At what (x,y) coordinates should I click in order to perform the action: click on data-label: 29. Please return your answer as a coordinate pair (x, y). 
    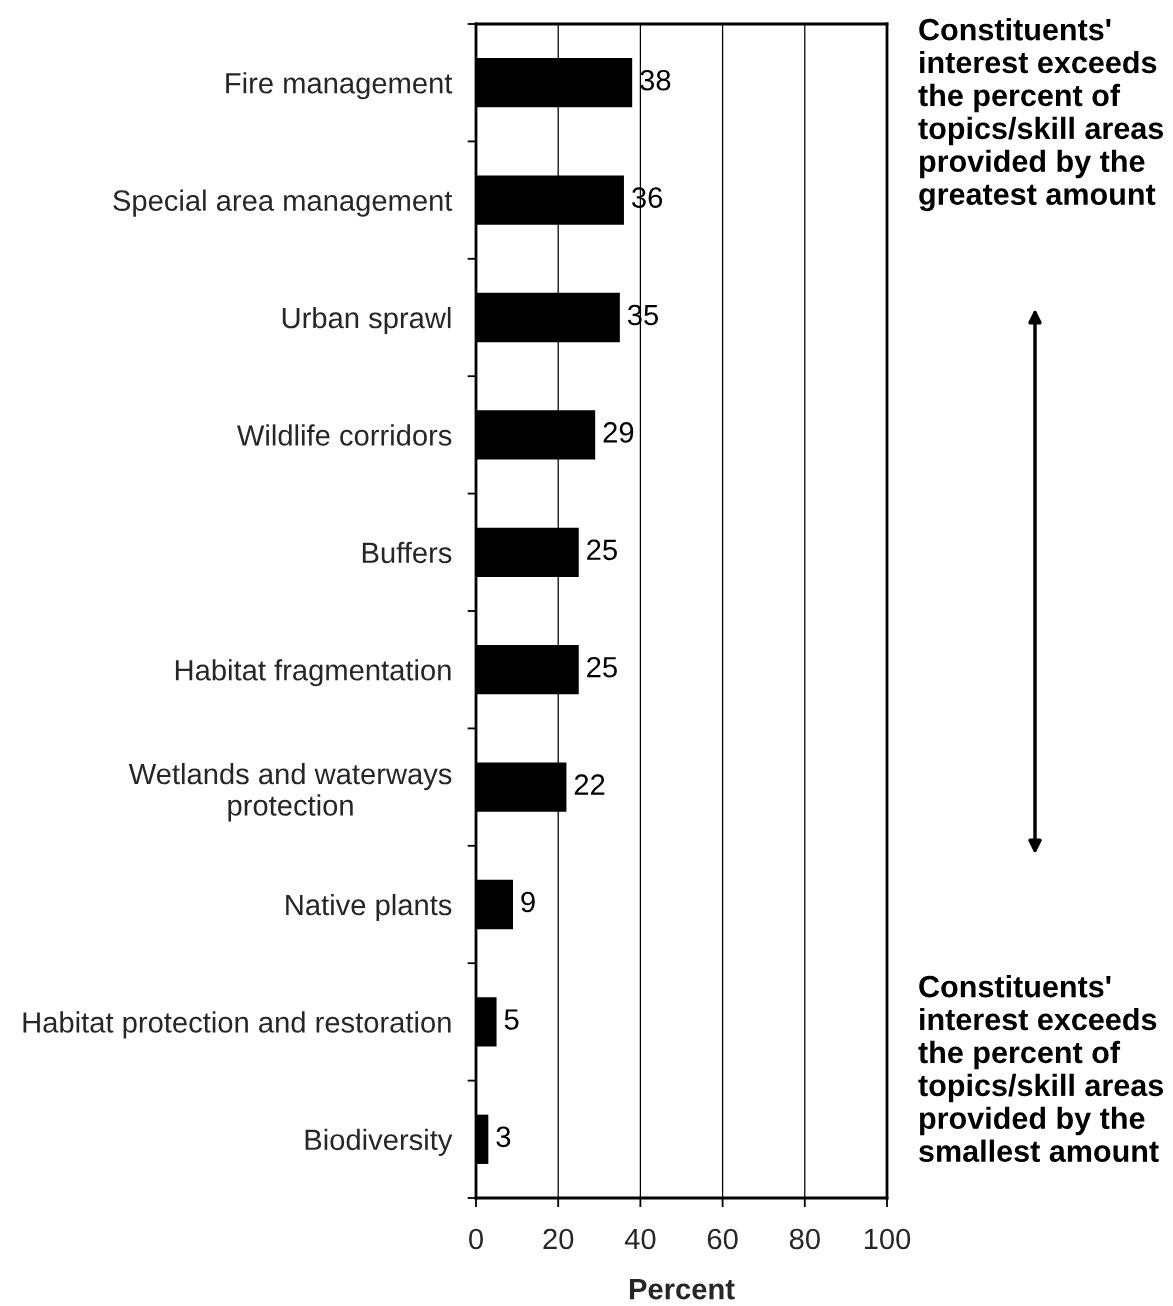
    Looking at the image, I should click on (618, 432).